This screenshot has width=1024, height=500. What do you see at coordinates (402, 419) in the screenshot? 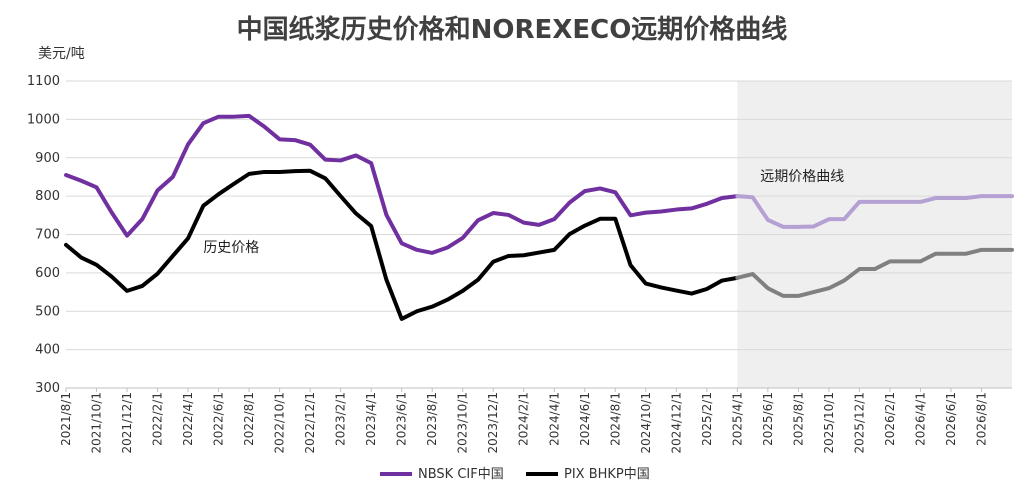
I see `x-tick-label: 2023/6/1` at bounding box center [402, 419].